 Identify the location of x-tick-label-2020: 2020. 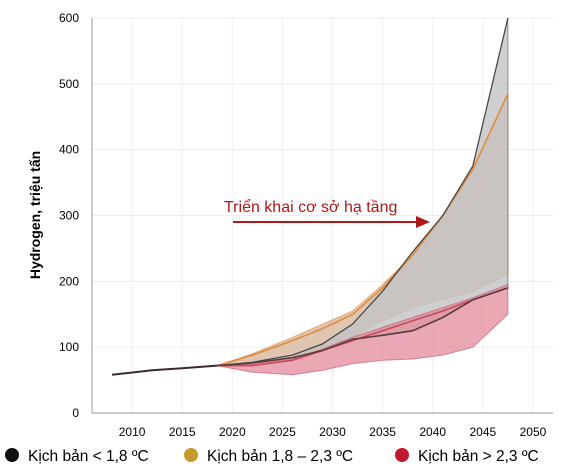
(232, 432).